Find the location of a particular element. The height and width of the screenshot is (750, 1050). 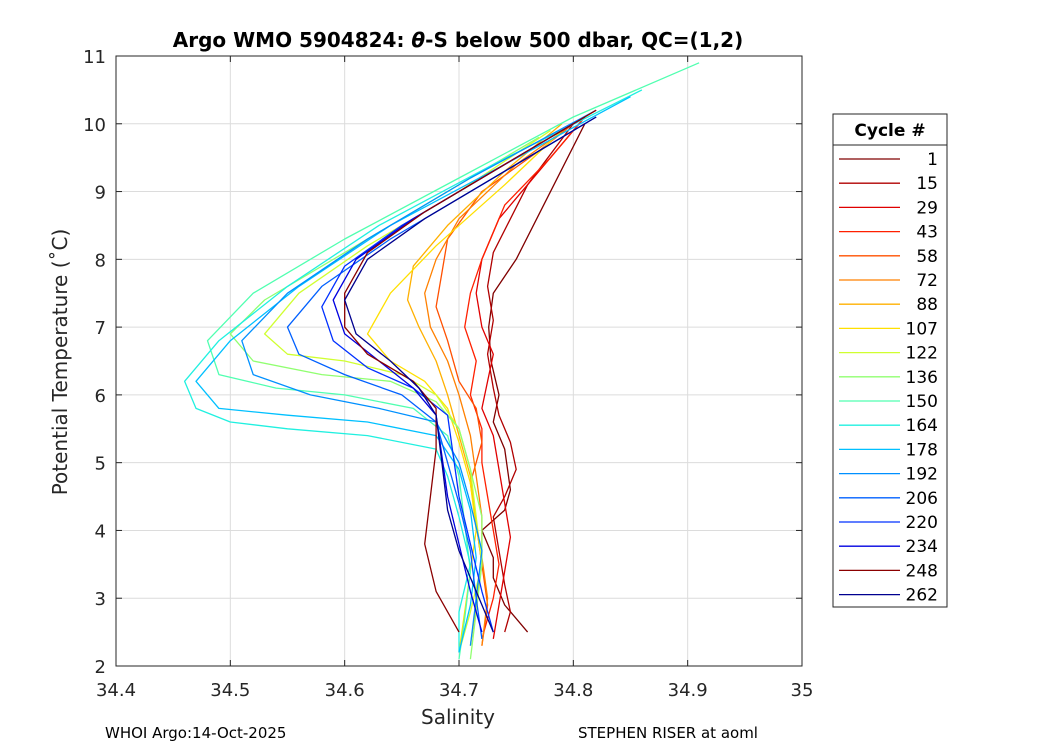

legend-label: 1 is located at coordinates (932, 160).